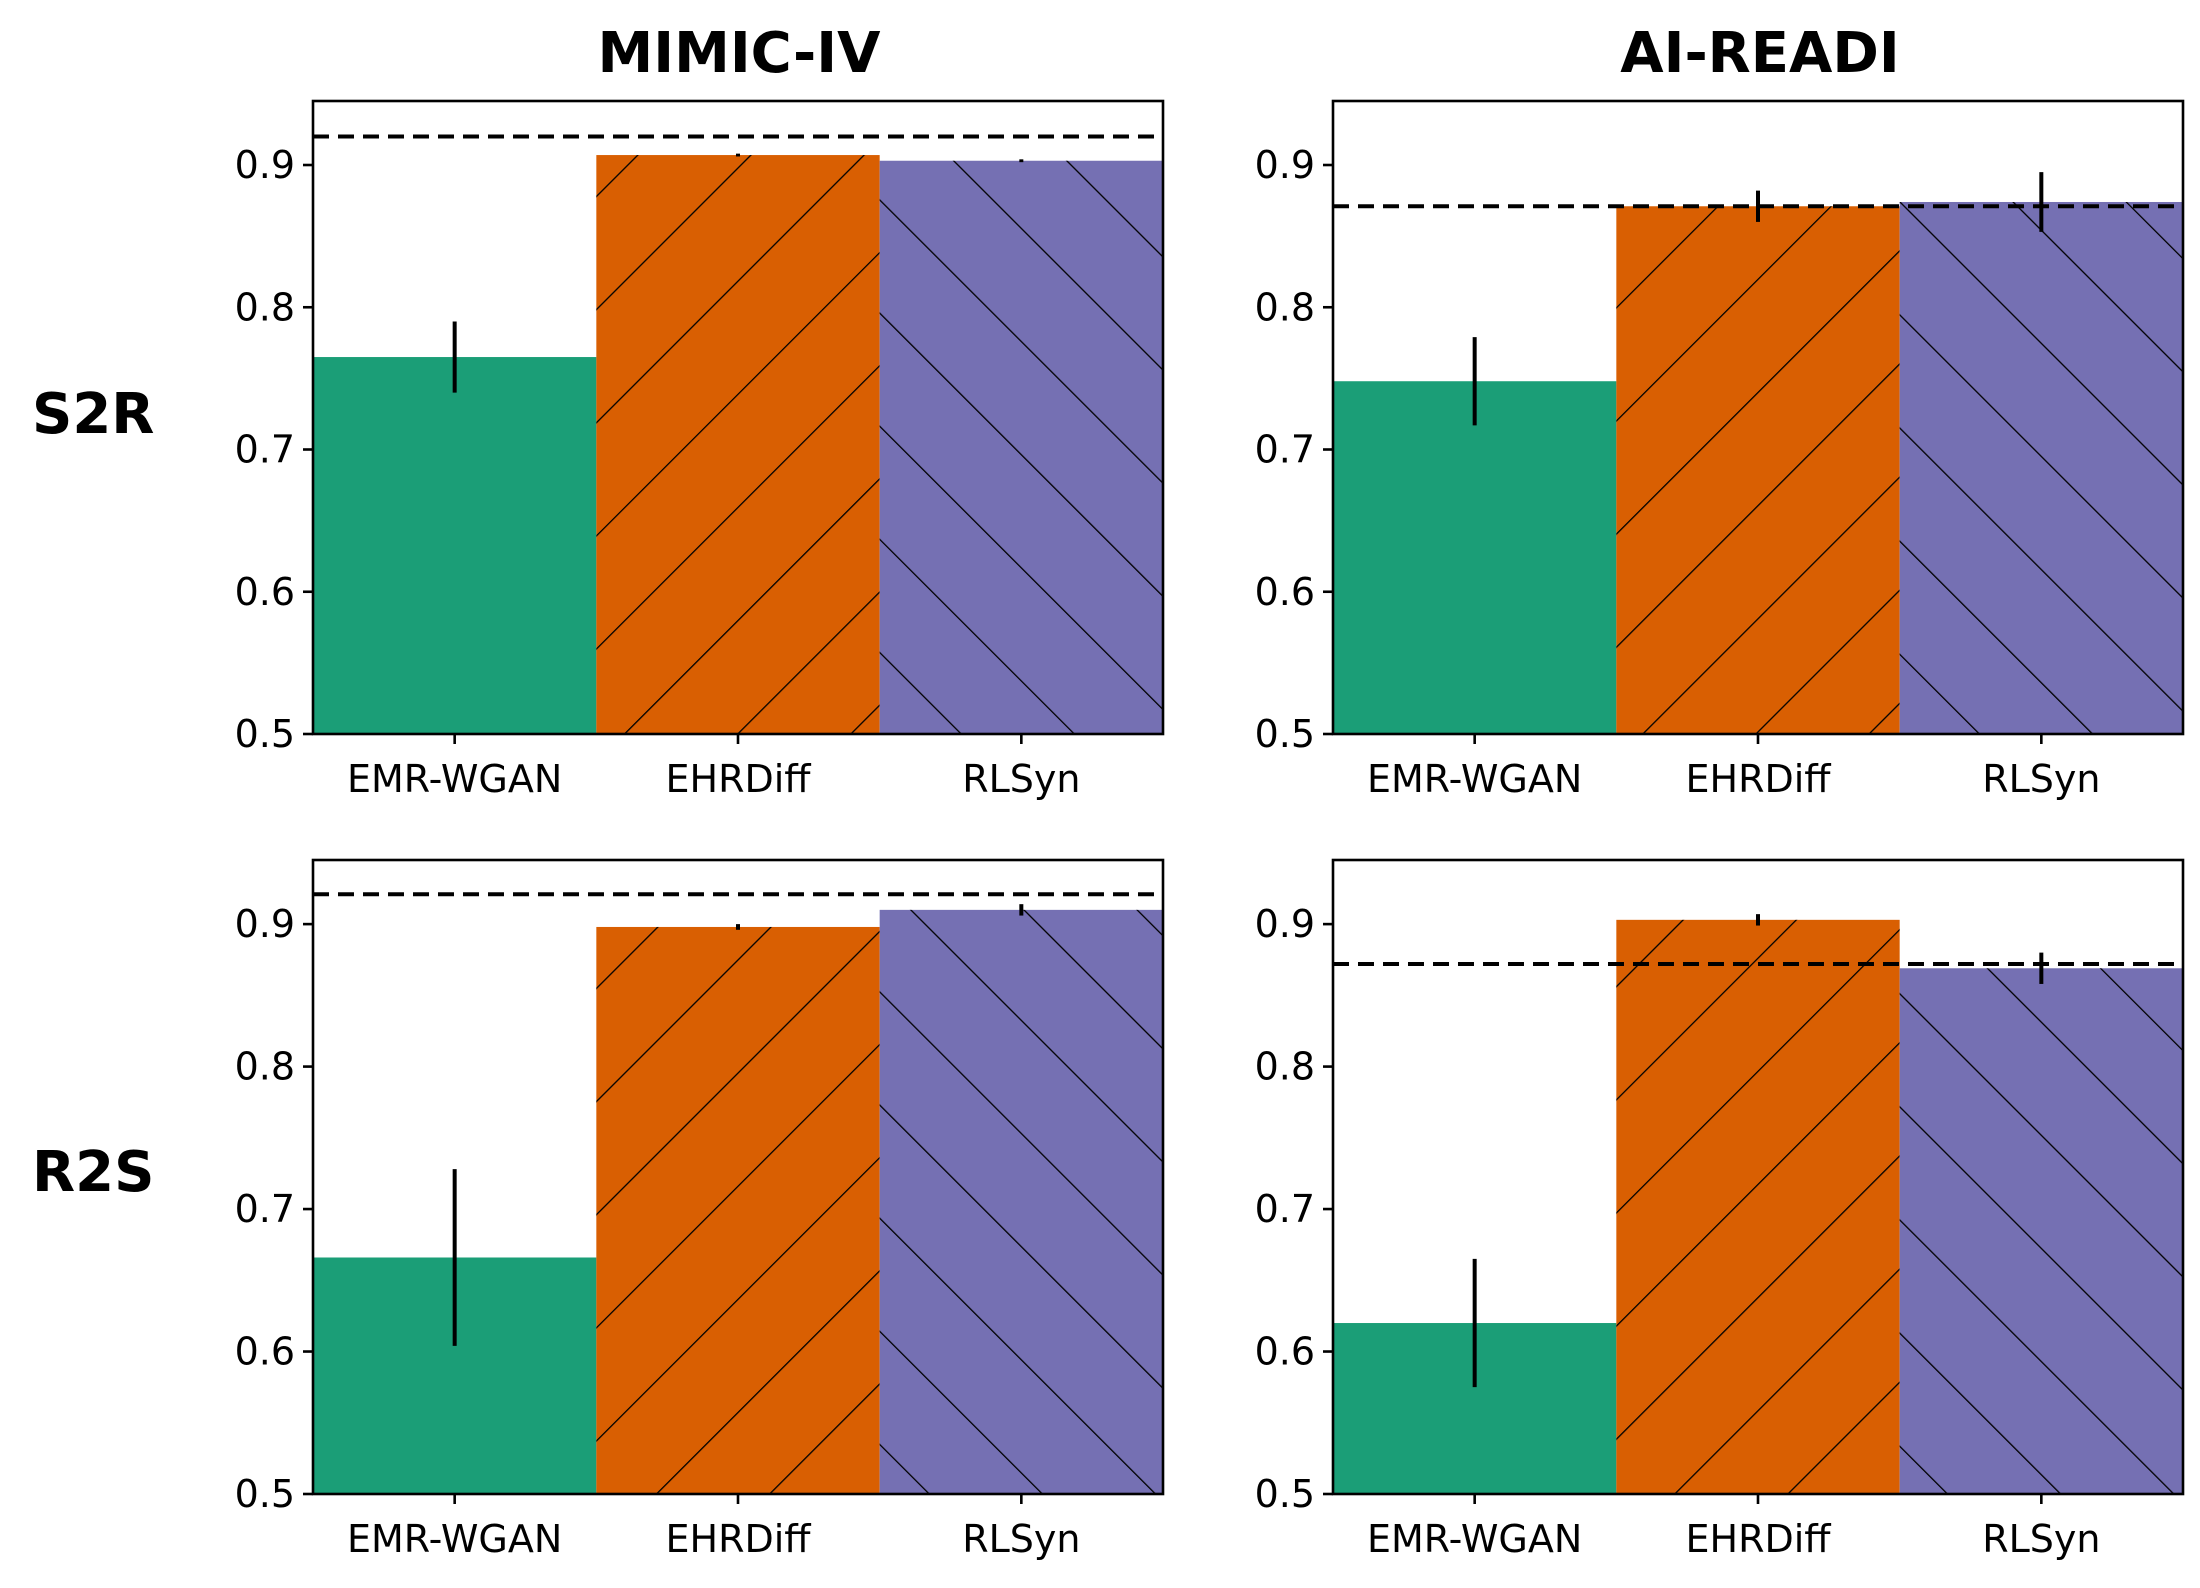 Image resolution: width=2200 pixels, height=1588 pixels. I want to click on column-title-mimic-iv: MIMIC-IV, so click(740, 53).